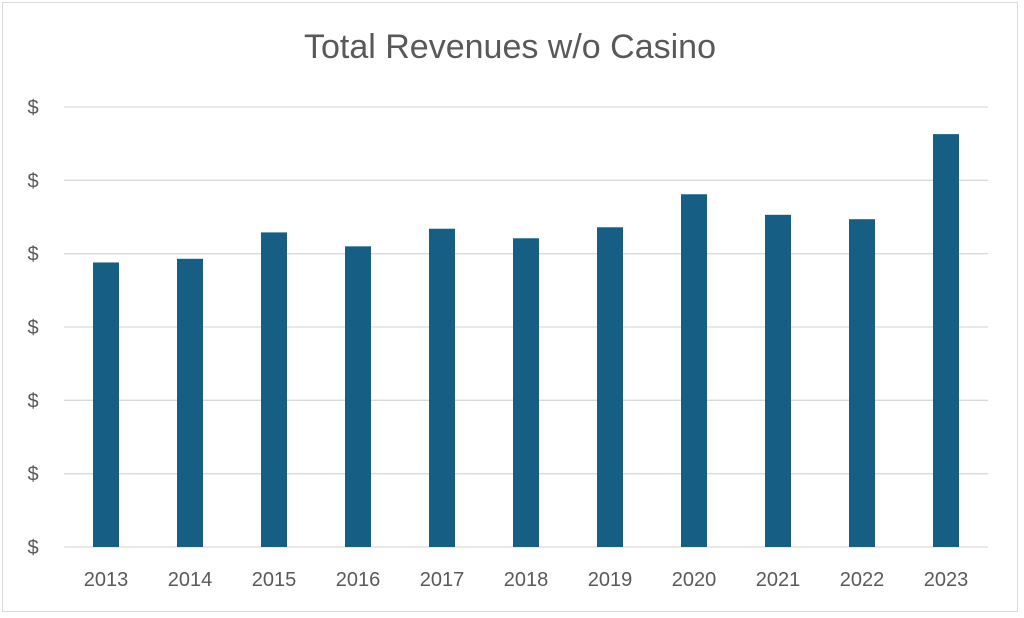  I want to click on x-tick-label: 2023, so click(946, 580).